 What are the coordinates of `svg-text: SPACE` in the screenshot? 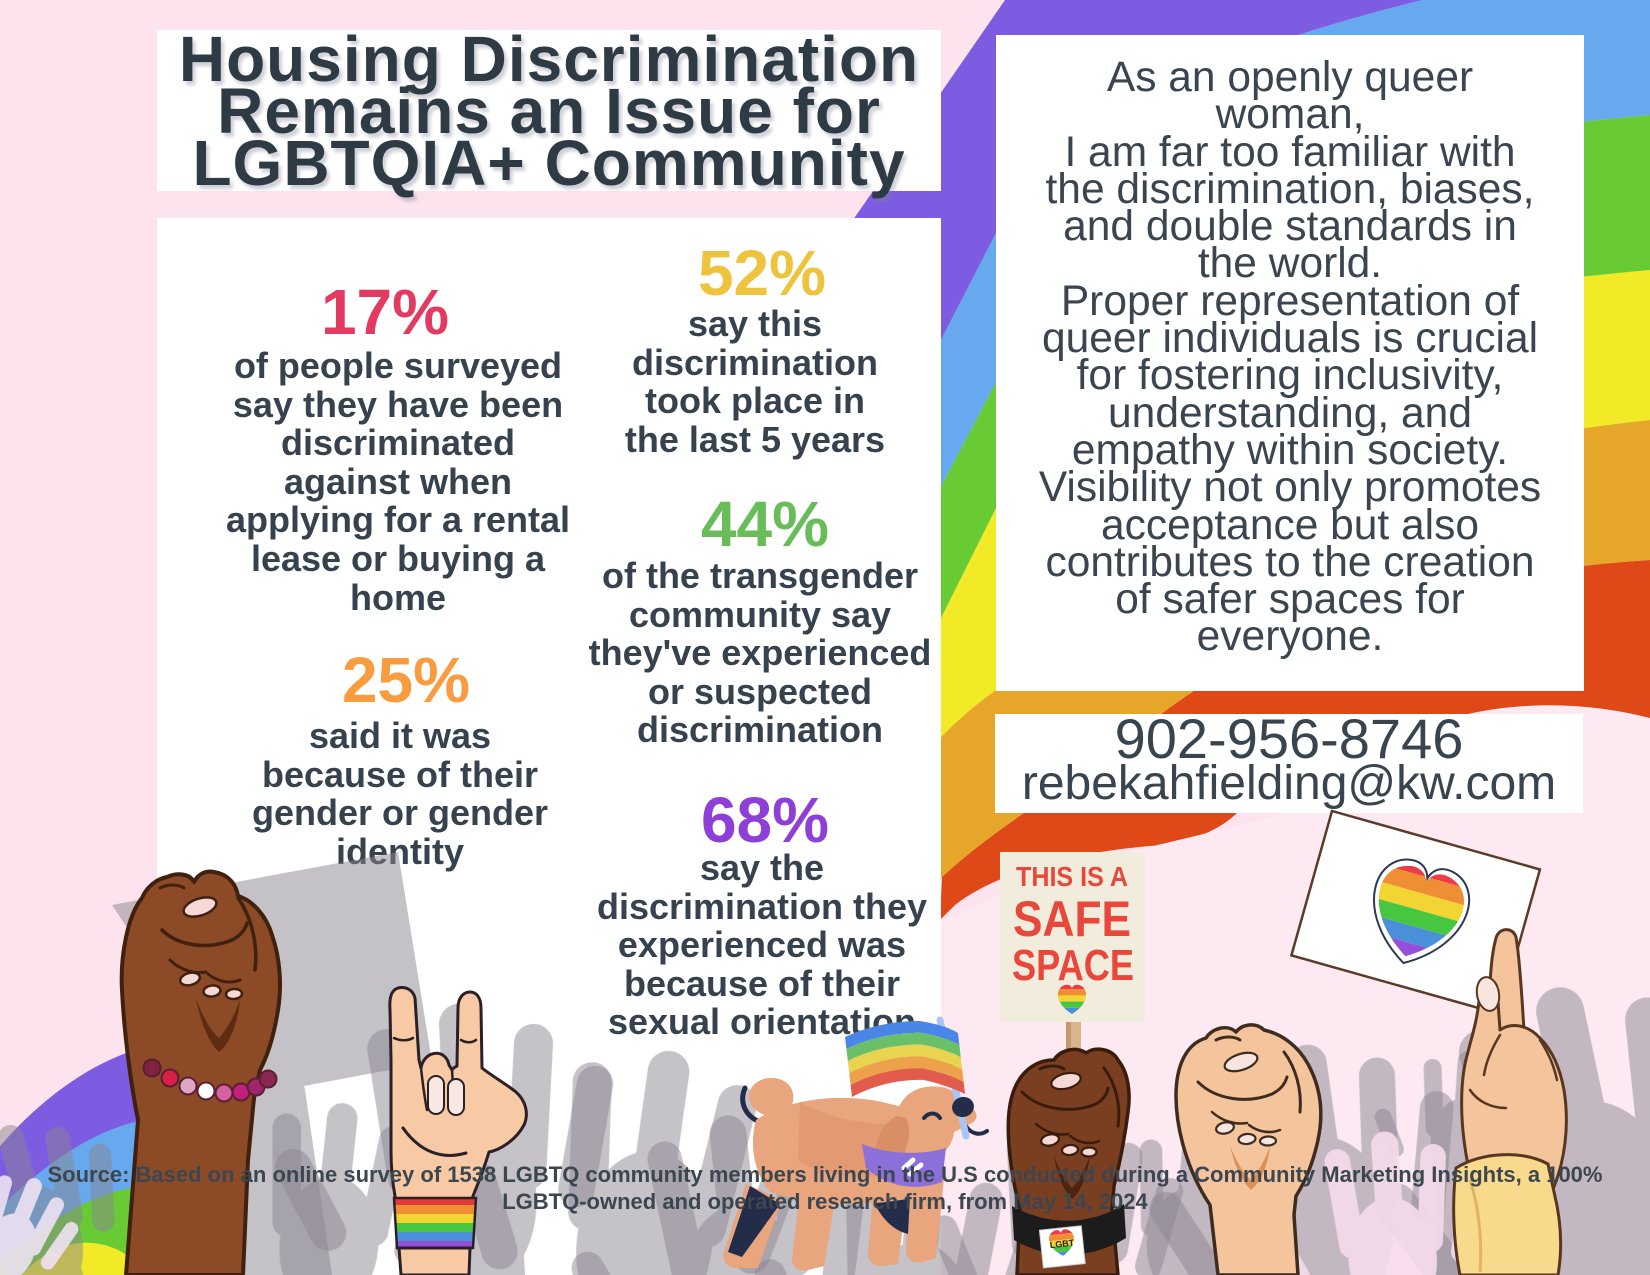 It's located at (1073, 965).